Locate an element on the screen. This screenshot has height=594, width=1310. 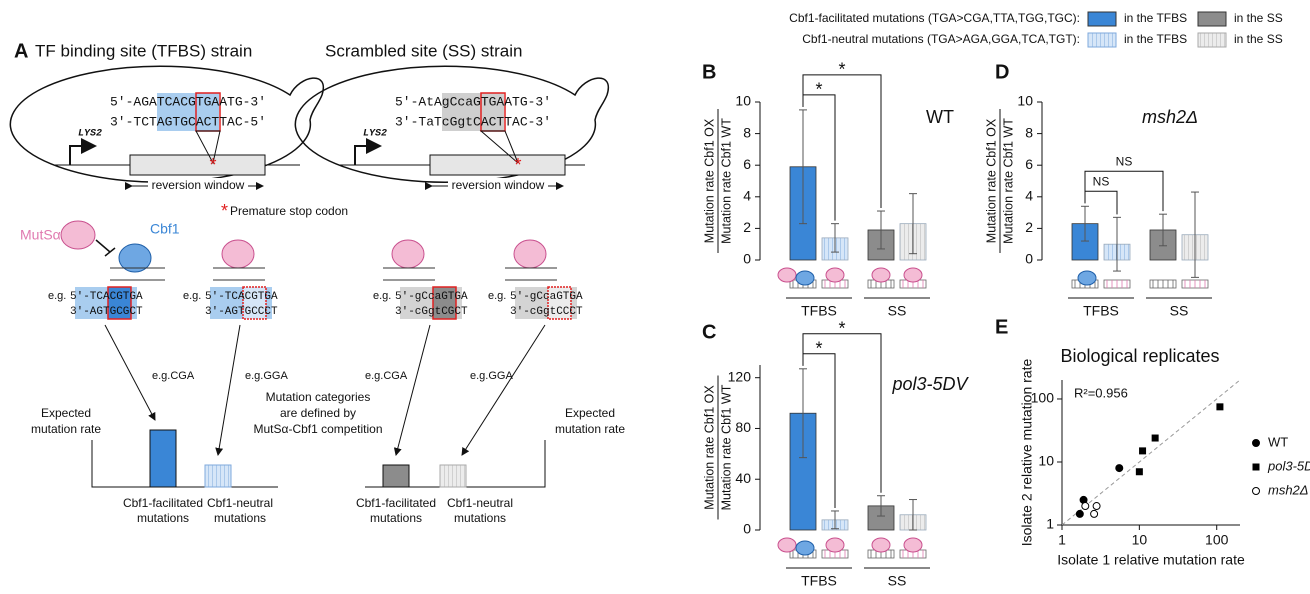
sequence: 5′-AtAgCcaGTGAATG-3′ is located at coordinates (473, 101).